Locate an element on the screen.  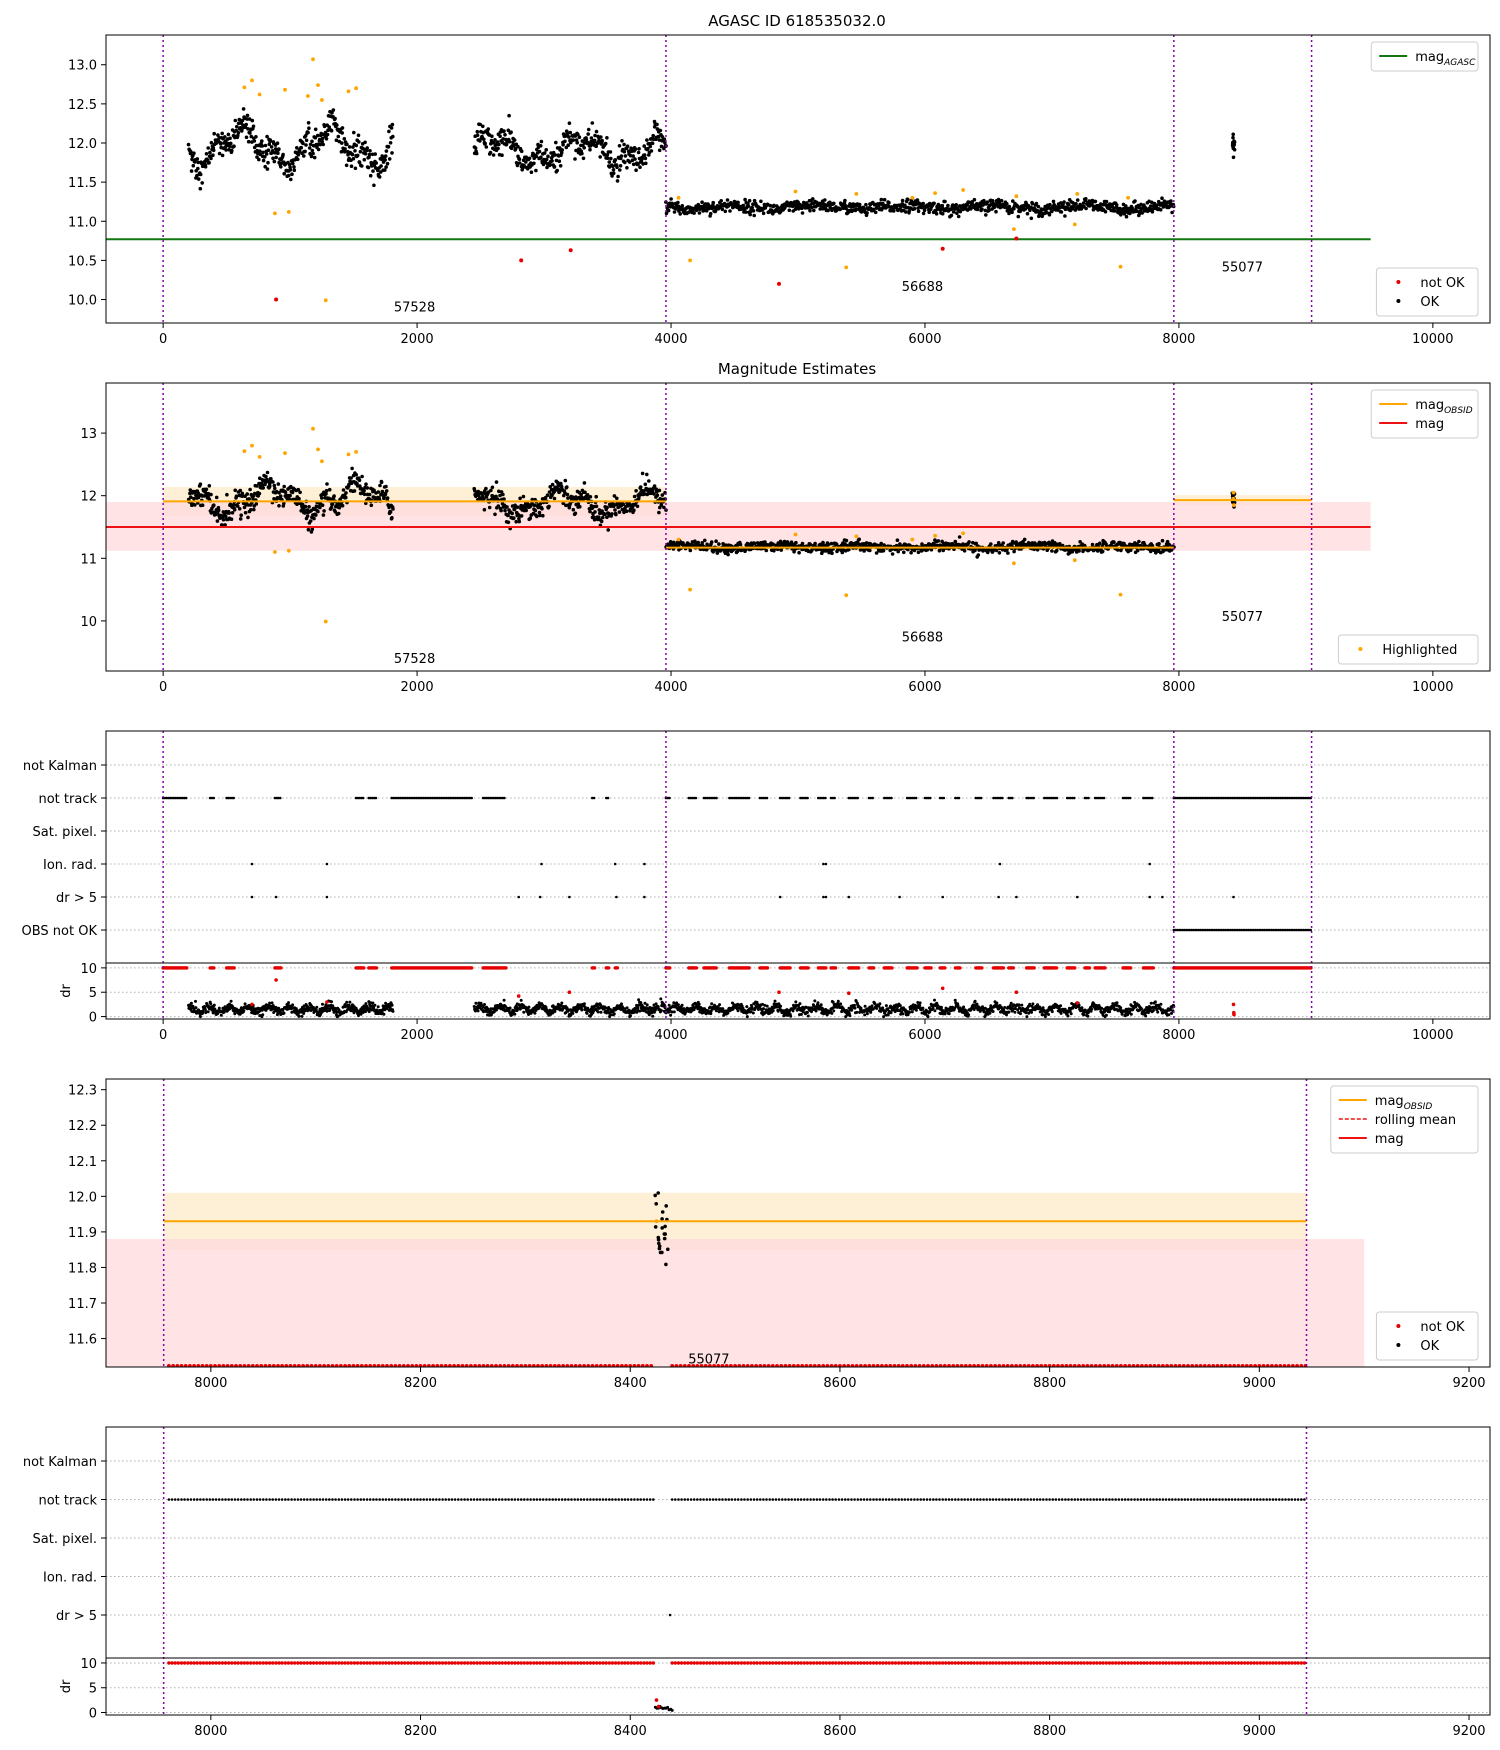
not-track-points is located at coordinates (736, 798).